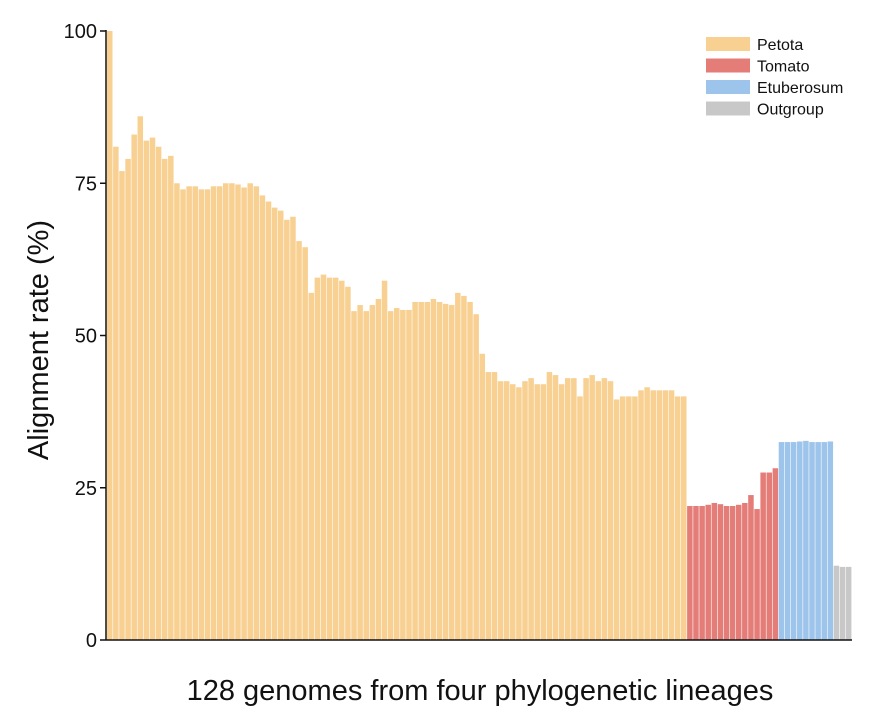 This screenshot has width=878, height=721. What do you see at coordinates (728, 65) in the screenshot?
I see `legend-swatch-tomato` at bounding box center [728, 65].